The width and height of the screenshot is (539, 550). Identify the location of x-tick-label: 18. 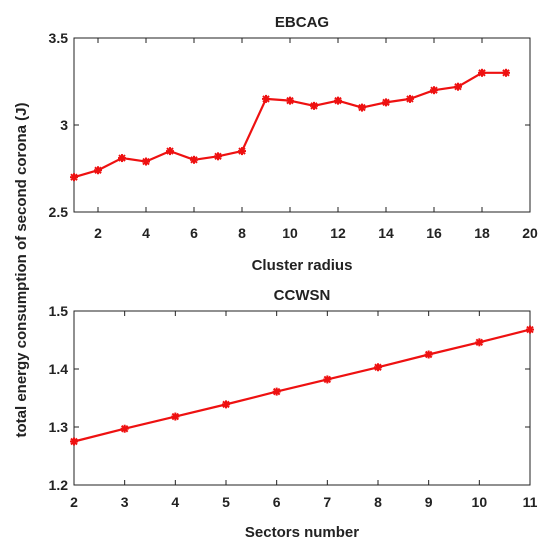
(482, 233).